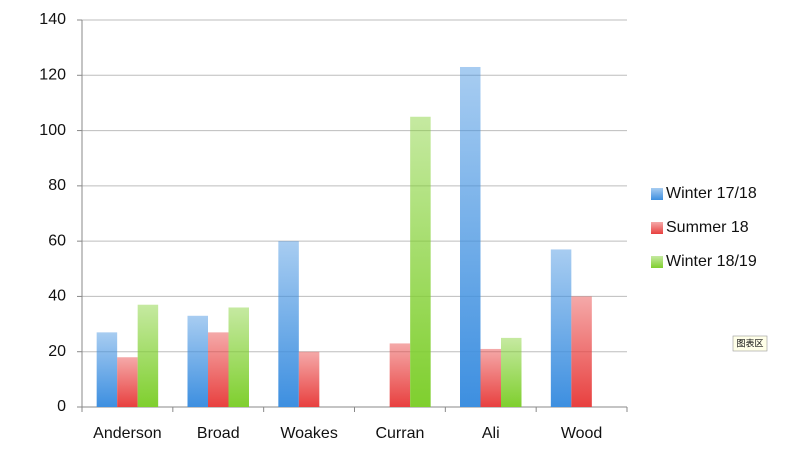 The height and width of the screenshot is (450, 800). What do you see at coordinates (61, 406) in the screenshot?
I see `y-tick-label: 0` at bounding box center [61, 406].